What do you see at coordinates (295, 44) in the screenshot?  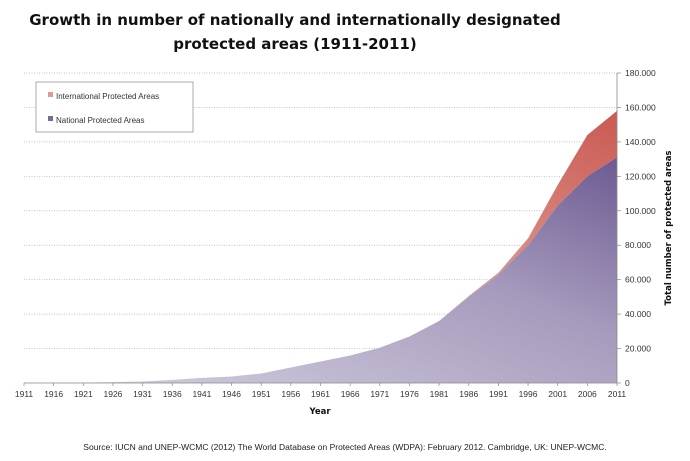 I see `chart-title-line-2: protected areas (1911-2011)` at bounding box center [295, 44].